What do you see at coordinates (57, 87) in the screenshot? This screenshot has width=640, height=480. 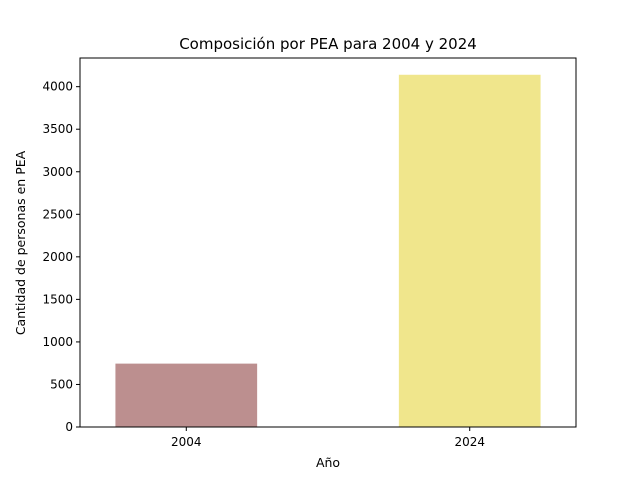 I see `y-tick-label: 4000` at bounding box center [57, 87].